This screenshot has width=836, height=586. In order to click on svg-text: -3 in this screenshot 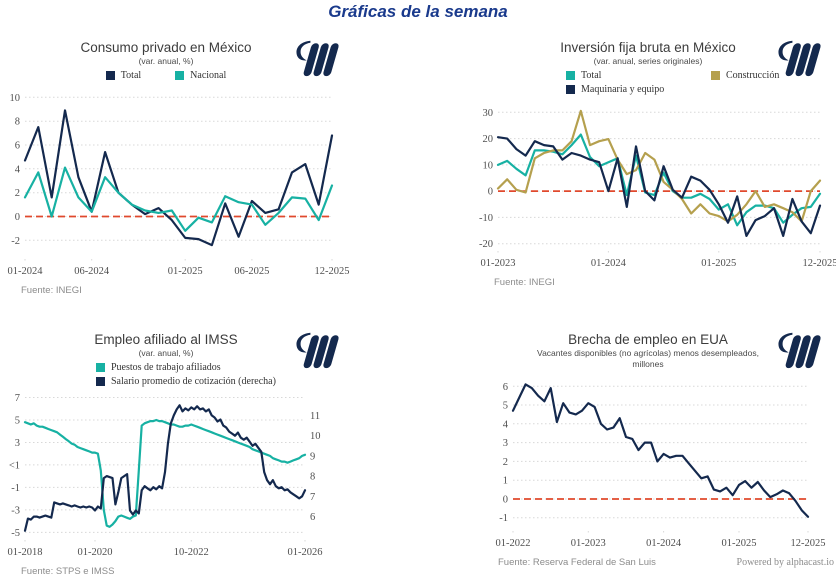, I will do `click(15, 510)`.